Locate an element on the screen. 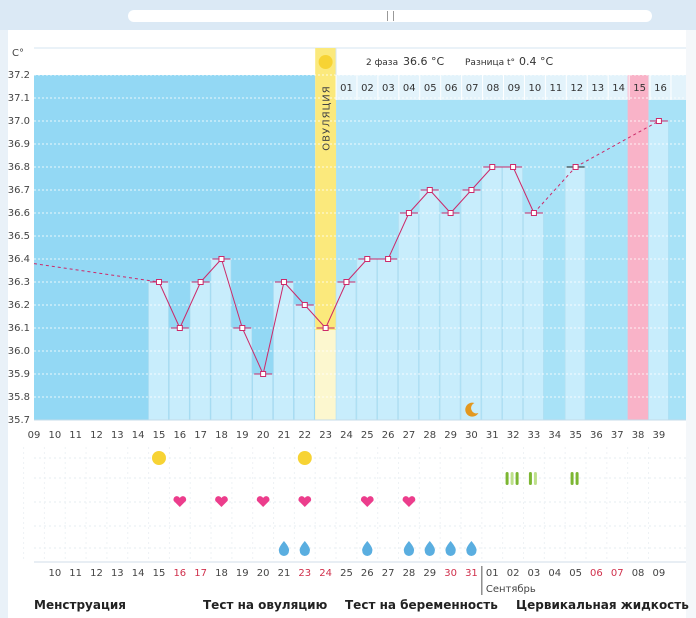  y-tick-label: 36.4 is located at coordinates (19, 259).